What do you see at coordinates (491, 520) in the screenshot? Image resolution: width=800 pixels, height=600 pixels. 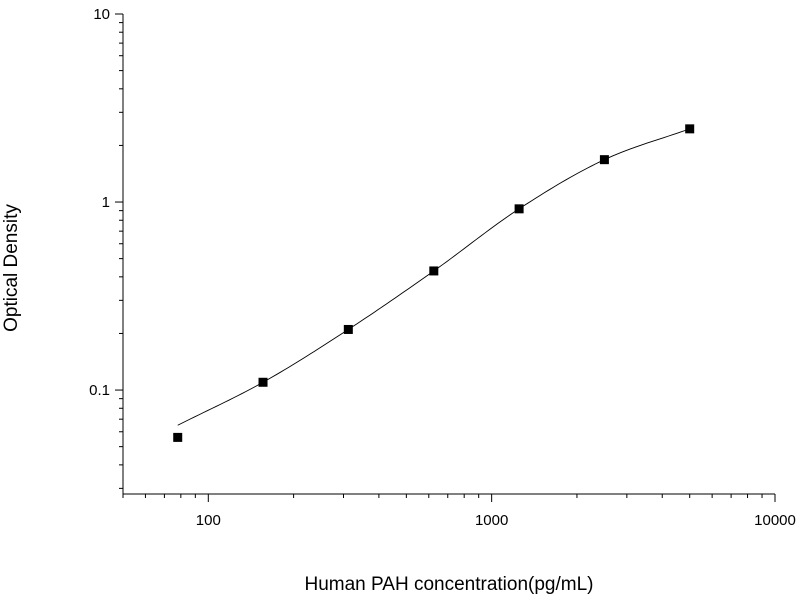 I see `x-tick-label: 1000` at bounding box center [491, 520].